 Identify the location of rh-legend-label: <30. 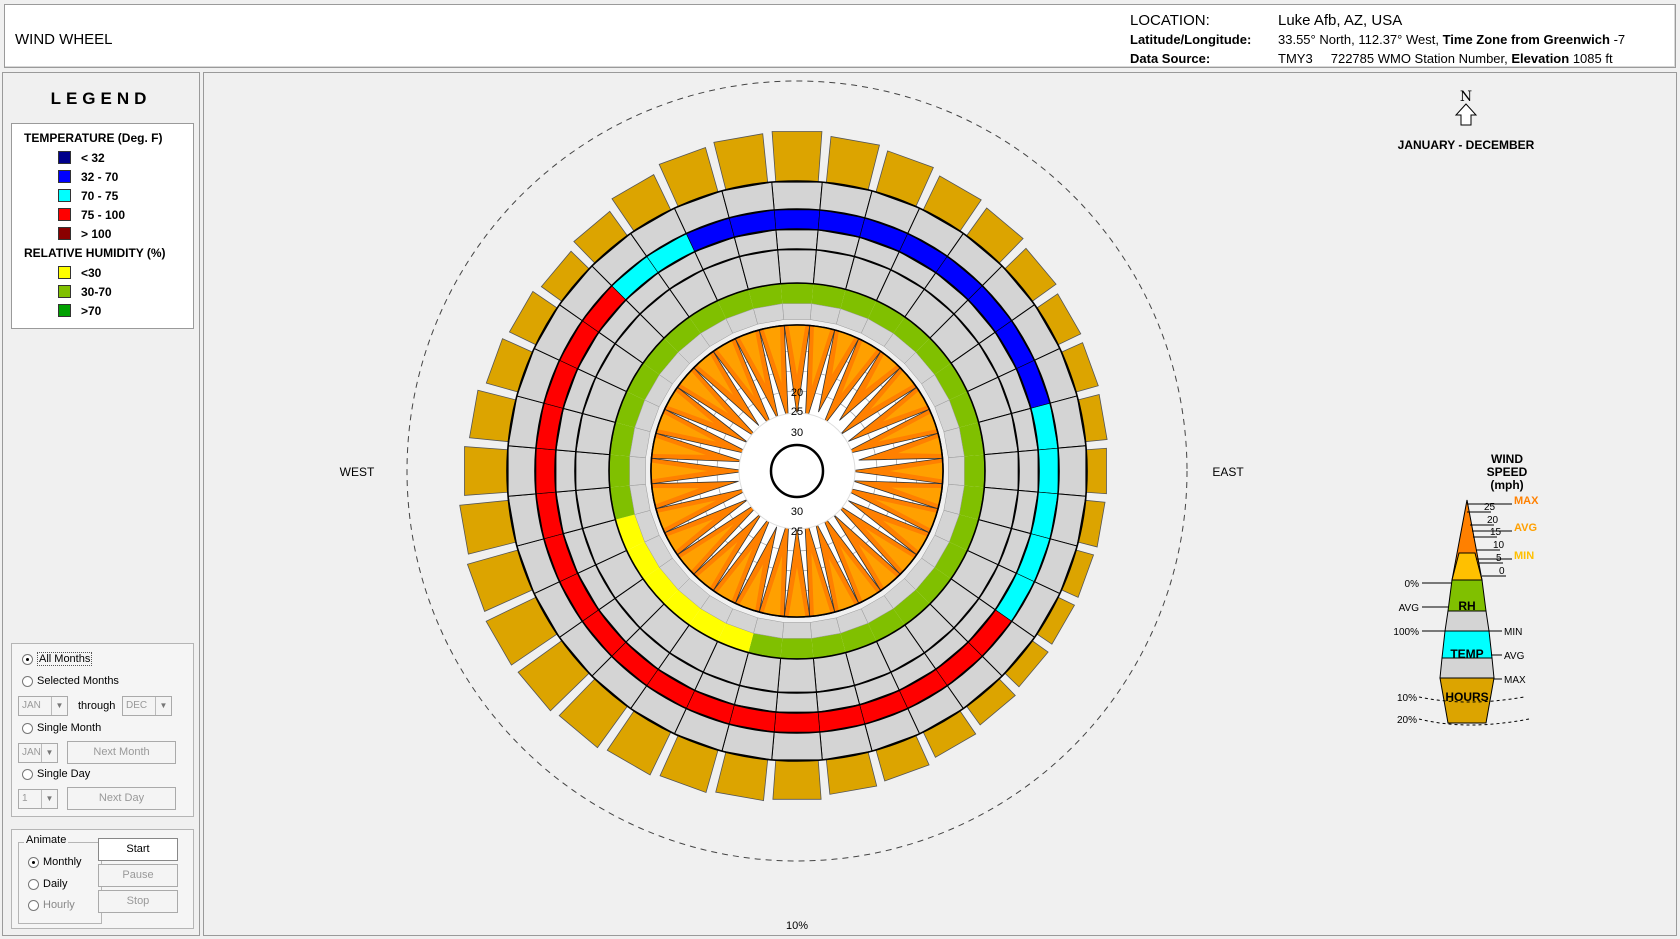
(91, 272).